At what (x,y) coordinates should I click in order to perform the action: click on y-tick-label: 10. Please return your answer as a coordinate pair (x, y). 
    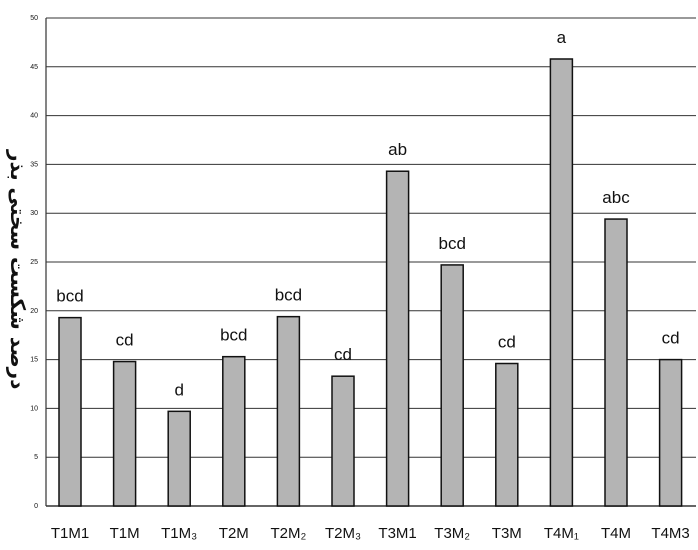
    Looking at the image, I should click on (34, 408).